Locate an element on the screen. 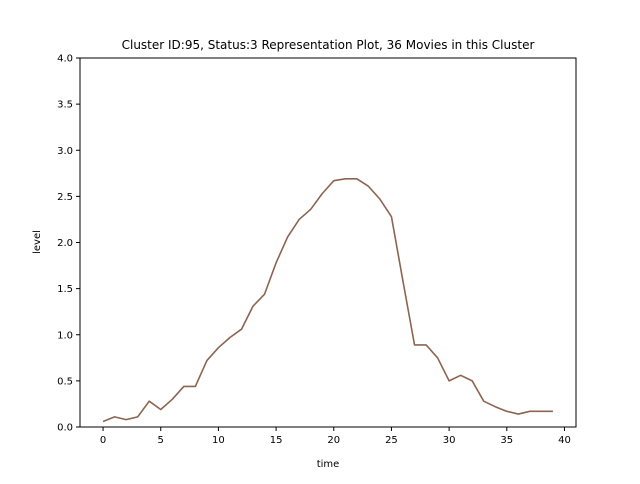 The width and height of the screenshot is (640, 484). y-tick-label: 2.0 is located at coordinates (65, 243).